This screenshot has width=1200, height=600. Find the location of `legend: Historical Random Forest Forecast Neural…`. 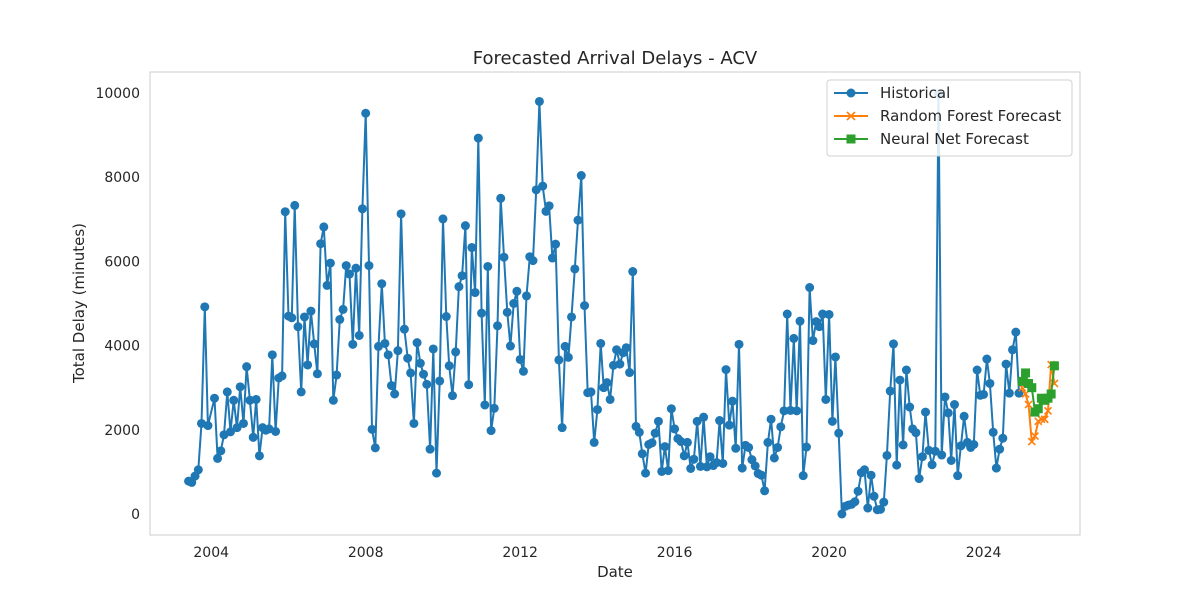

legend: Historical Random Forest Forecast Neural… is located at coordinates (949, 118).